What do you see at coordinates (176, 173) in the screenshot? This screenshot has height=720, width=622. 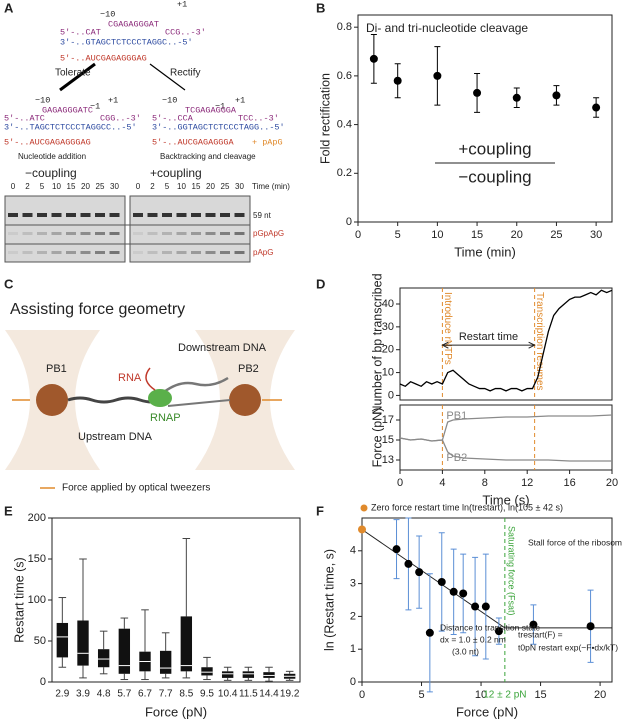 I see `gel-title: +coupling` at bounding box center [176, 173].